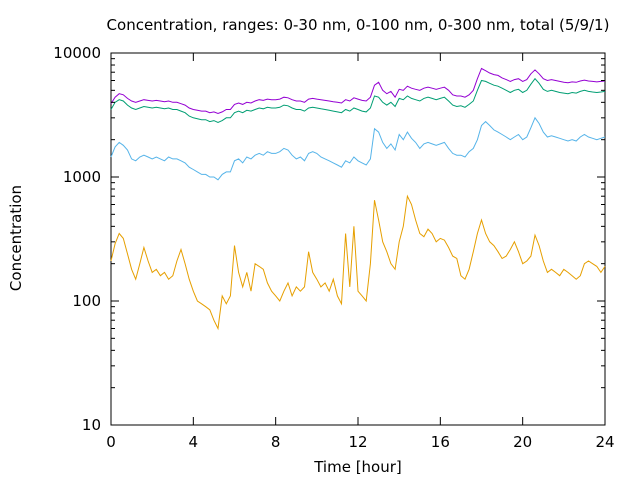 The height and width of the screenshot is (480, 640). Describe the element at coordinates (440, 442) in the screenshot. I see `x-tick-label: 16` at that location.